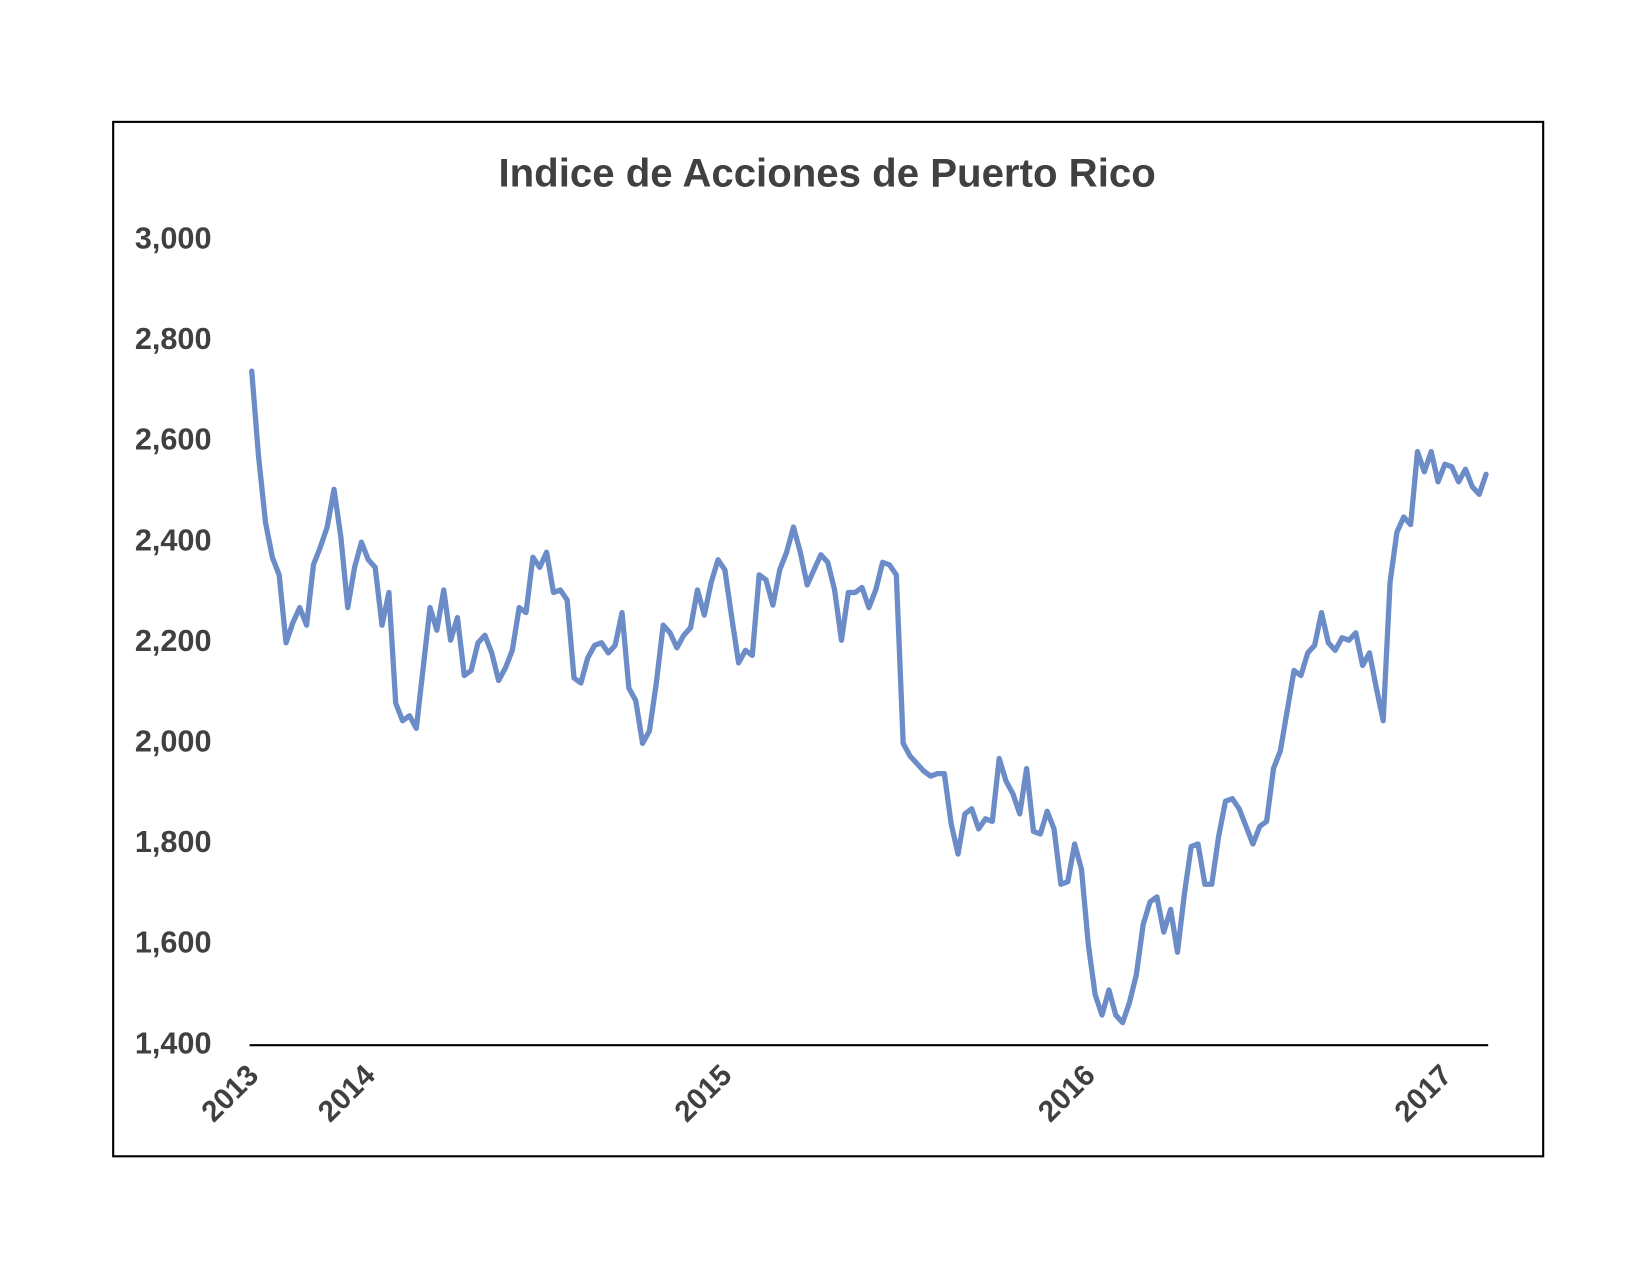 This screenshot has height=1275, width=1650. Describe the element at coordinates (826, 172) in the screenshot. I see `chart-title: Indice de Acciones de Puerto Rico` at that location.